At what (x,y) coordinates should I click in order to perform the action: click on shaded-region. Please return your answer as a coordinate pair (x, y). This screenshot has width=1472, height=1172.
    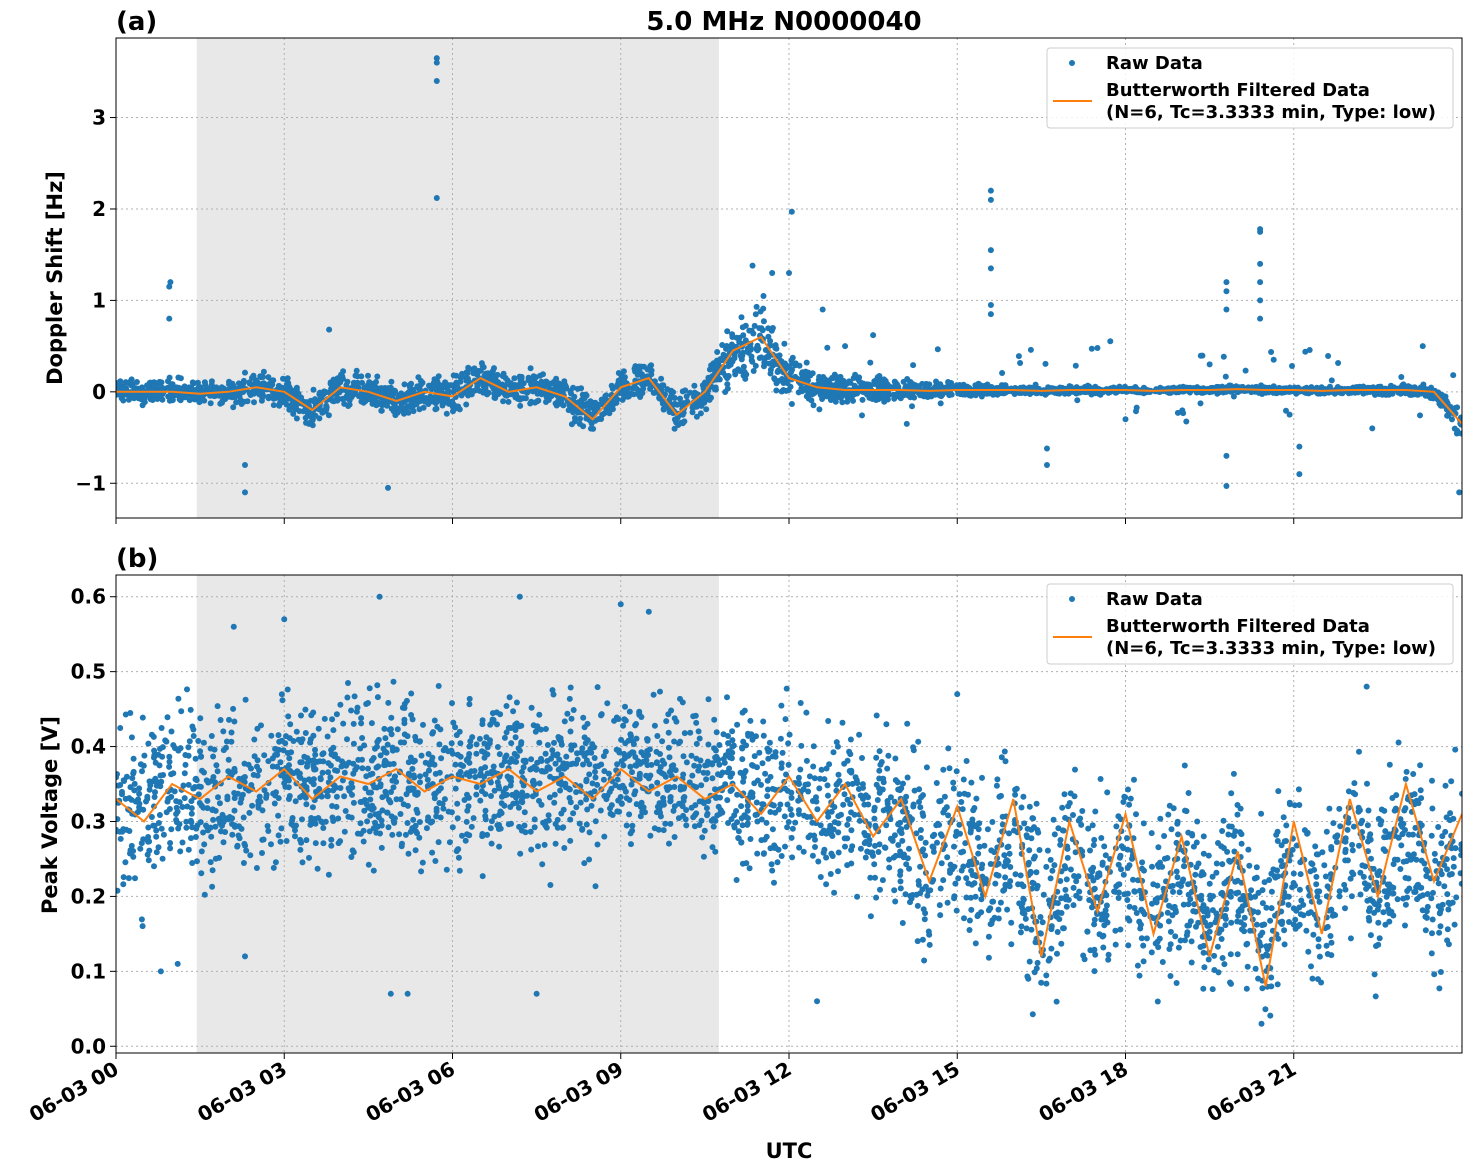
    Looking at the image, I should click on (457, 278).